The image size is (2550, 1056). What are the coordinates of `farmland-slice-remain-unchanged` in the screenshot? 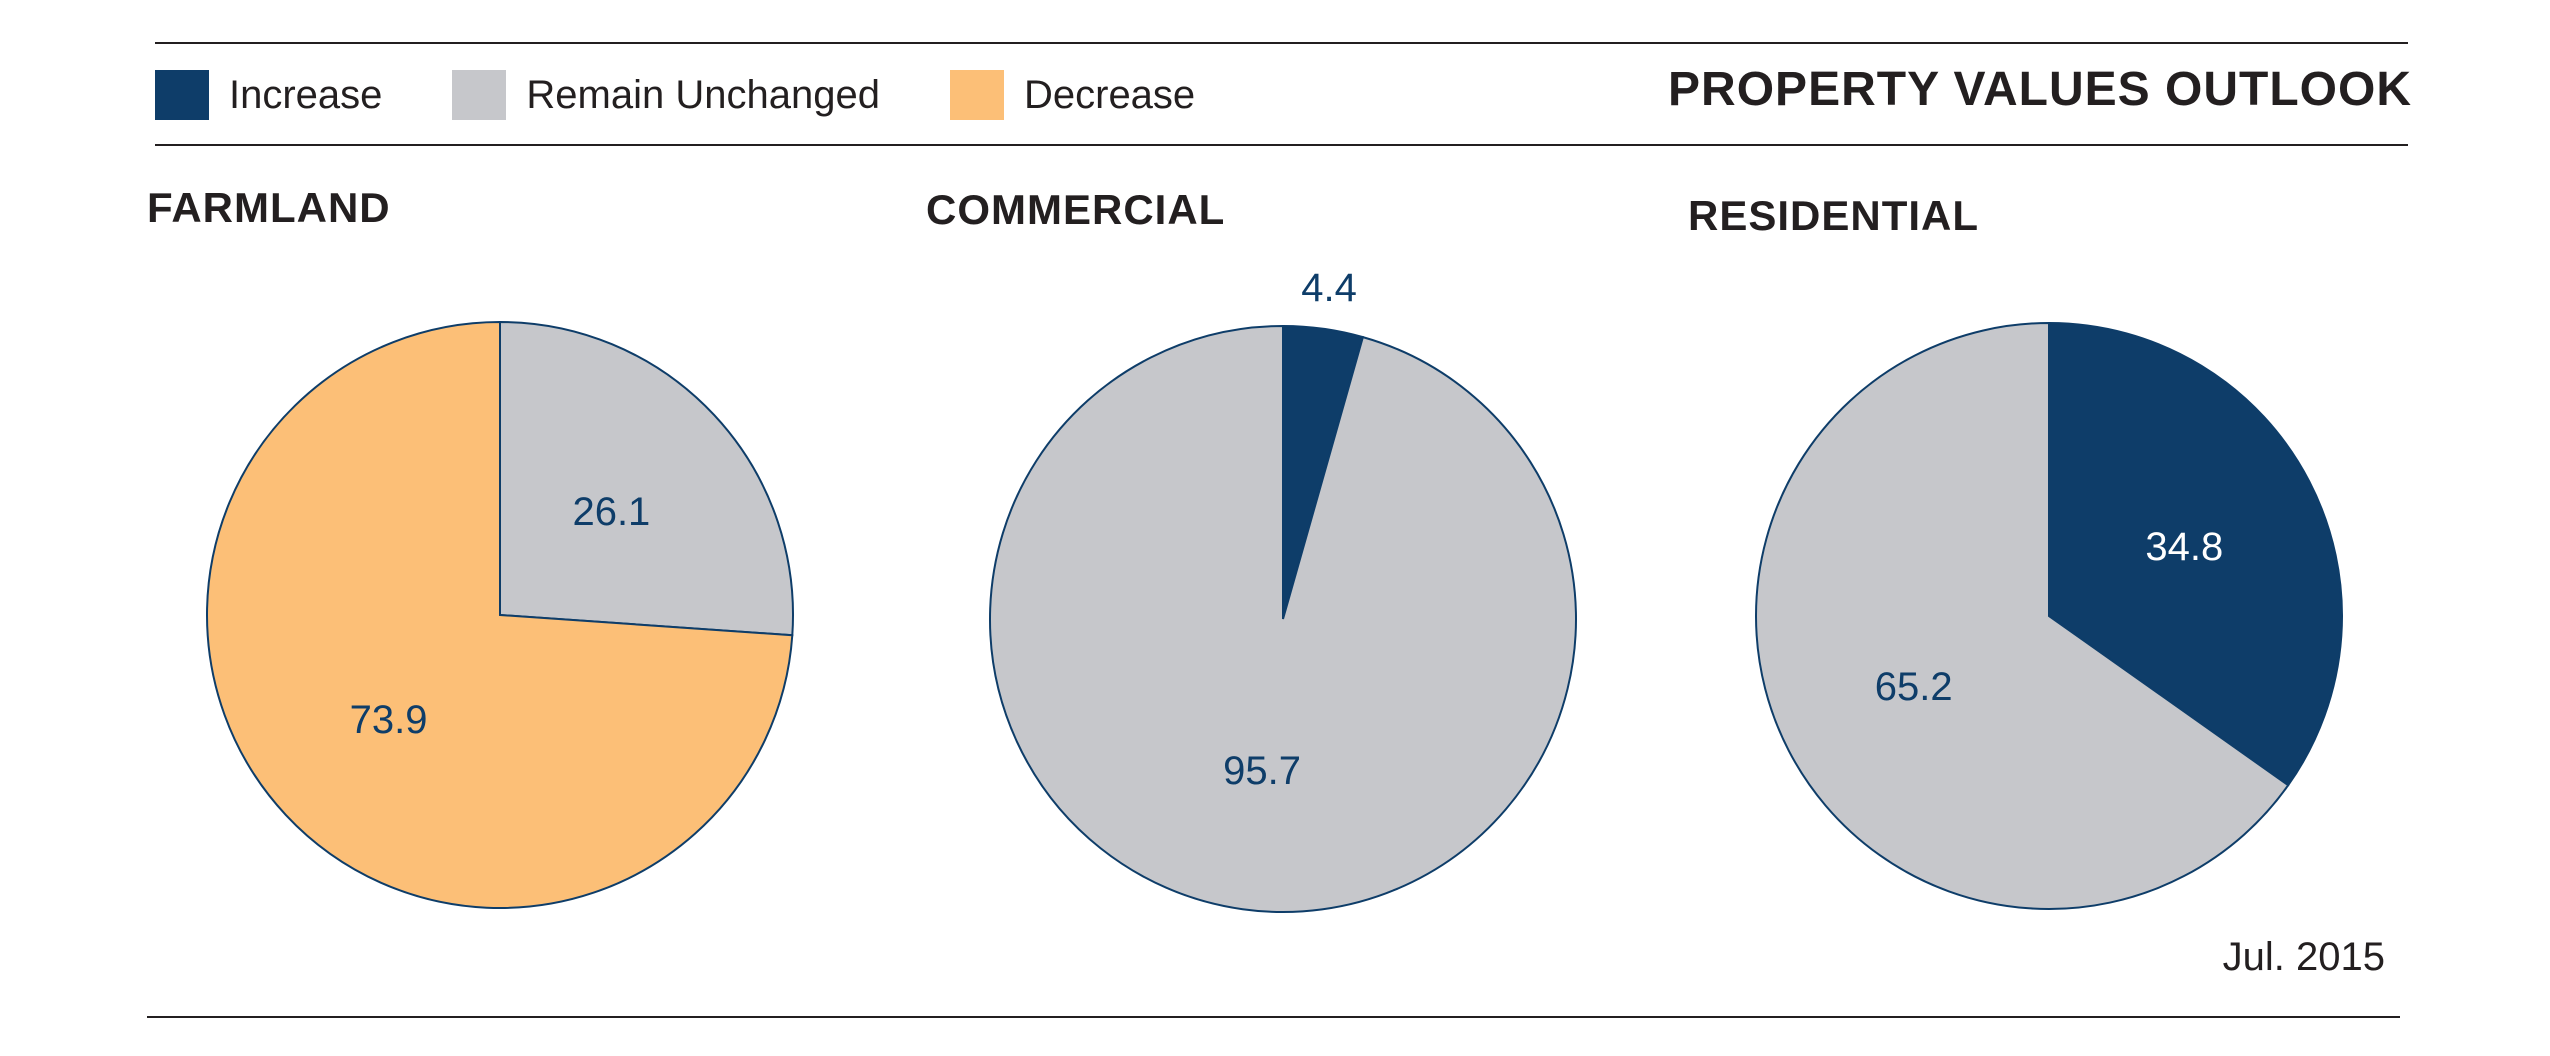 It's located at (646, 478).